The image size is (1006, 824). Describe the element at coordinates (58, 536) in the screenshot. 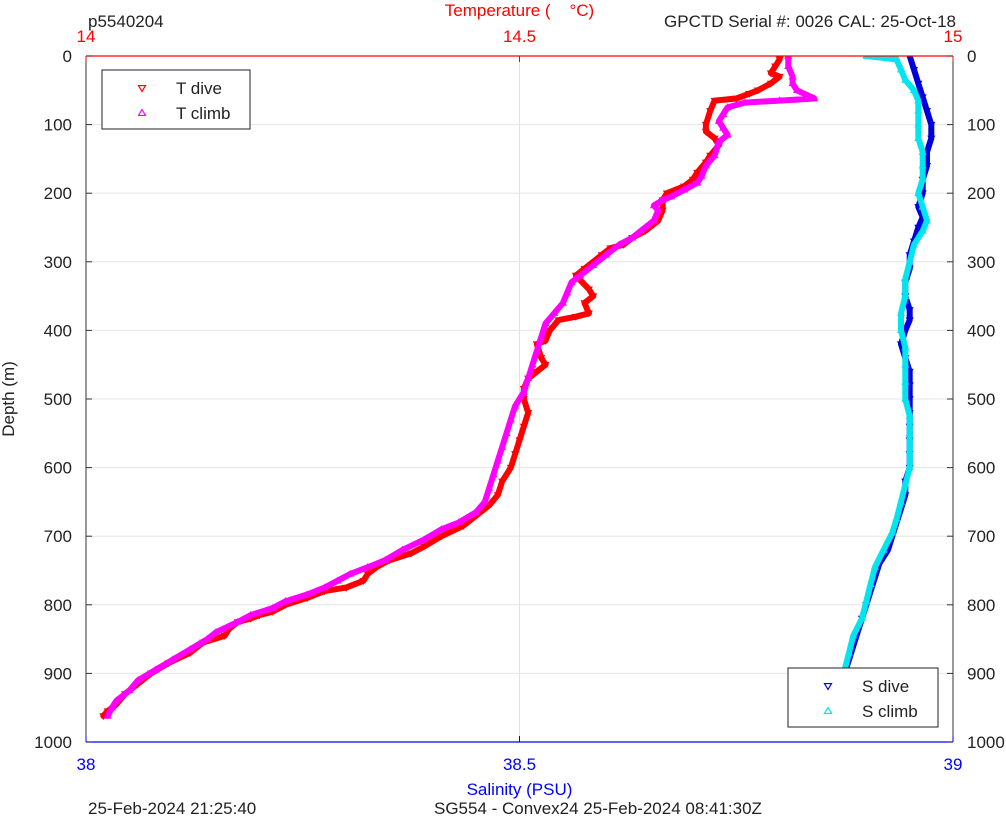

I see `y-tick-label-left: 700` at that location.